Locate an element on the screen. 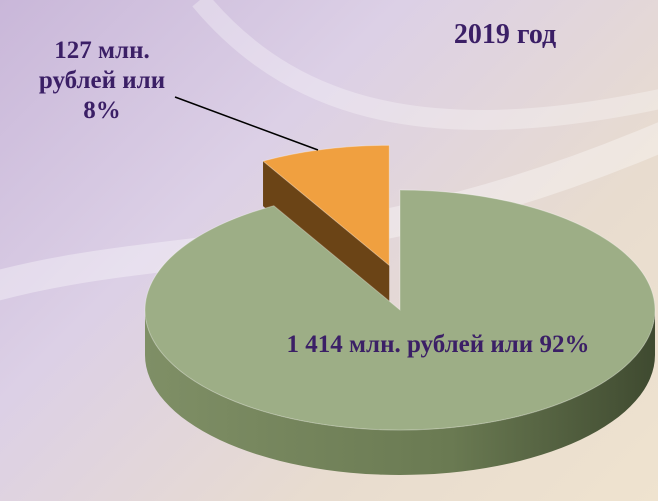 Image resolution: width=658 pixels, height=501 pixels. pie-slice is located at coordinates (325, 205).